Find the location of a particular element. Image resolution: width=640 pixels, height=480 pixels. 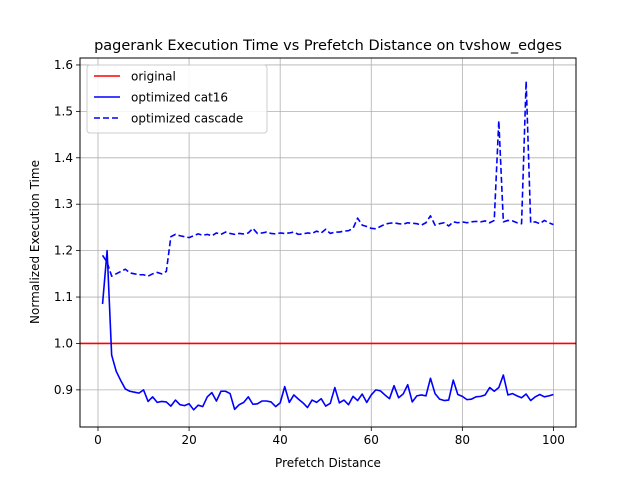

y-tick-label: 1.2 is located at coordinates (63, 251).